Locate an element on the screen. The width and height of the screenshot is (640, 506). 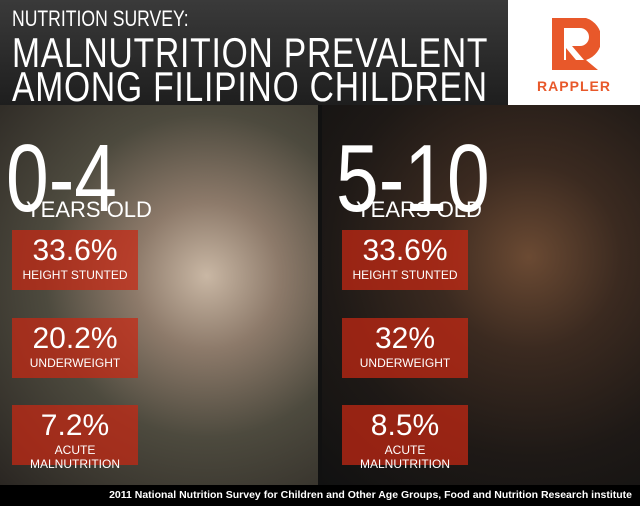
age-range: 0-4 is located at coordinates (75, 179).